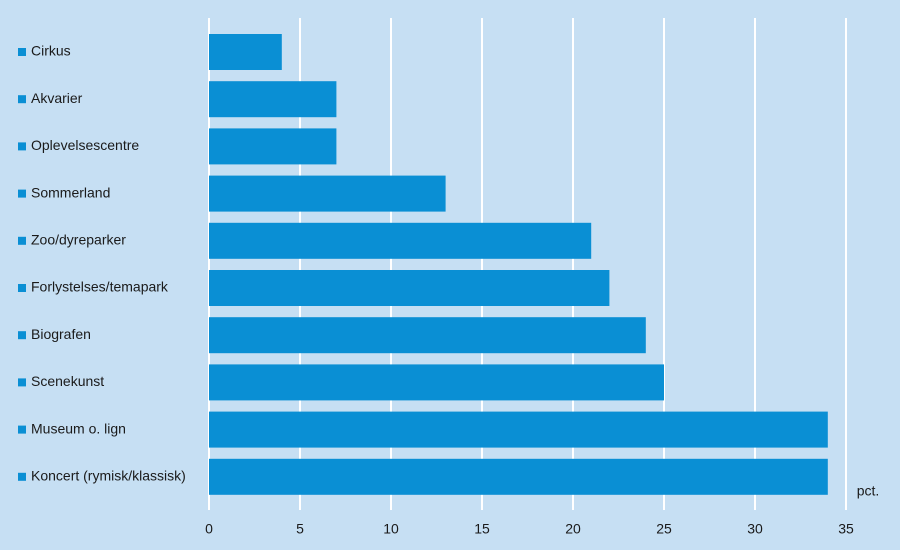 This screenshot has height=550, width=900. I want to click on x-tick-label: 30, so click(755, 529).